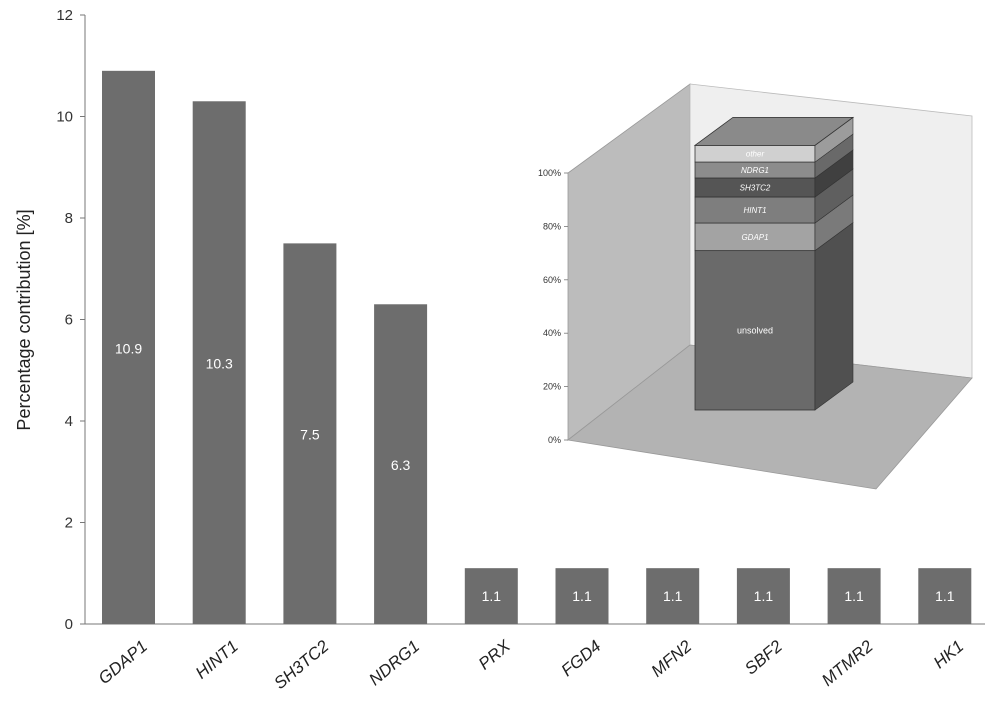 The width and height of the screenshot is (985, 711). I want to click on bar-value-label: 10.9, so click(128, 348).